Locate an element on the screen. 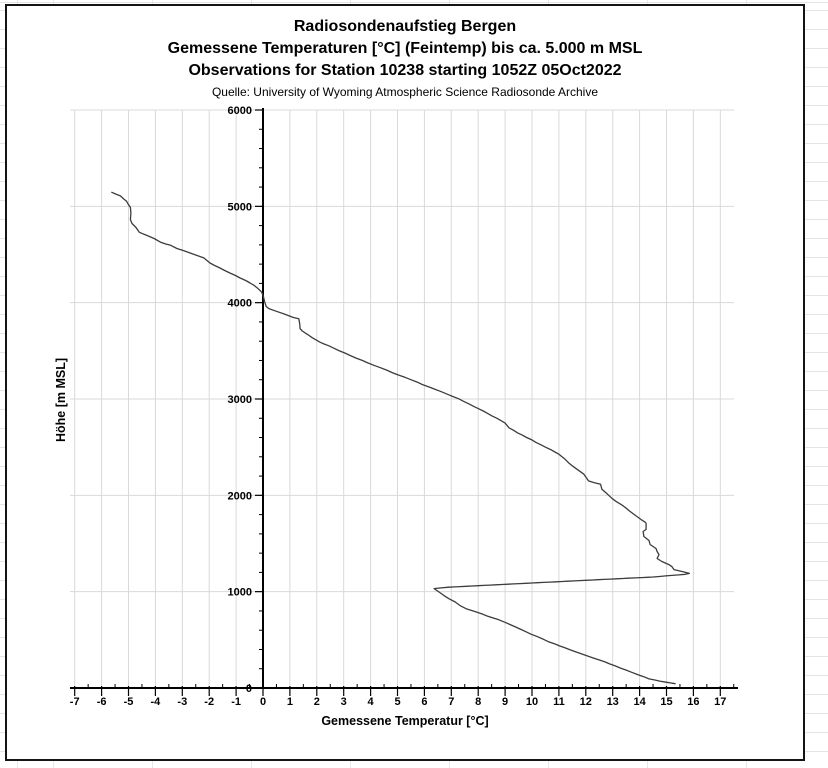  svg-text: -6 is located at coordinates (102, 702).